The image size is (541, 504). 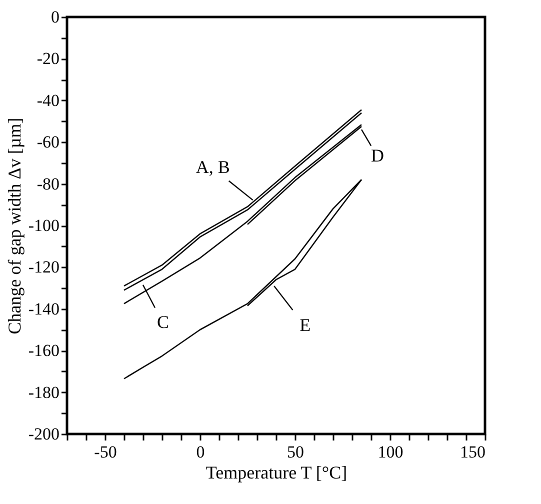 I want to click on annotation: D, so click(x=377, y=156).